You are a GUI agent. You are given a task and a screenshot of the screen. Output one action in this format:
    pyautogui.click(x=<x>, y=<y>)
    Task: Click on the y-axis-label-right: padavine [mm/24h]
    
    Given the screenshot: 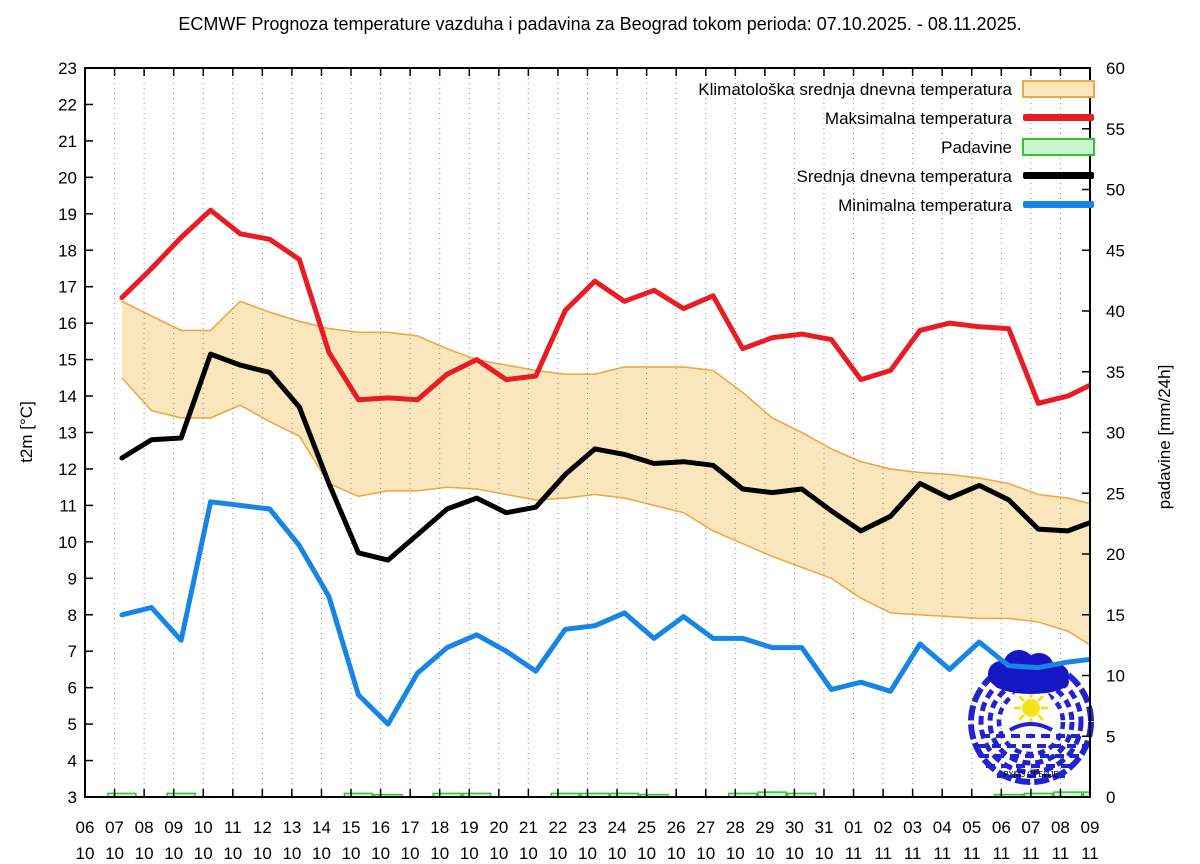 What is the action you would take?
    pyautogui.click(x=1164, y=437)
    